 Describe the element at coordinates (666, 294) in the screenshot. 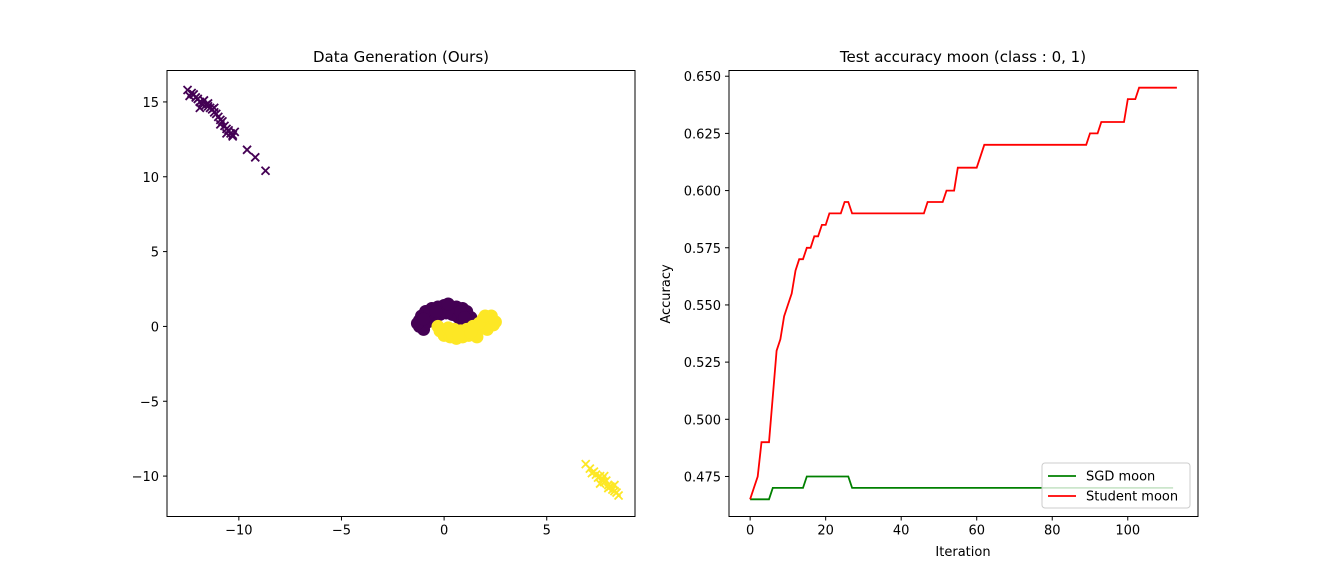

I see `y-axis-label: Accuracy` at that location.